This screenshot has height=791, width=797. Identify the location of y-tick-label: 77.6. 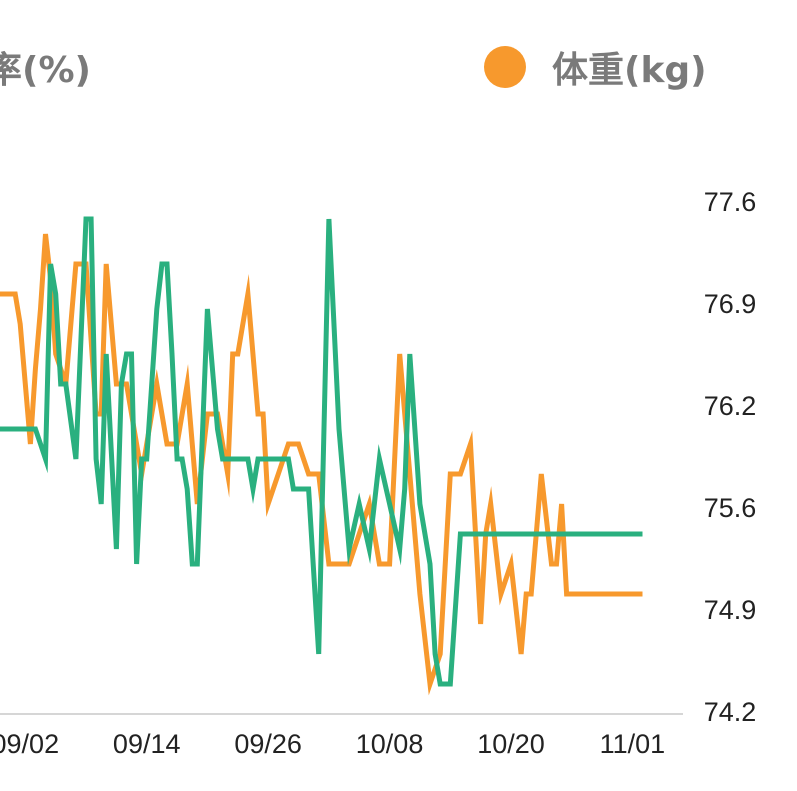
(730, 202).